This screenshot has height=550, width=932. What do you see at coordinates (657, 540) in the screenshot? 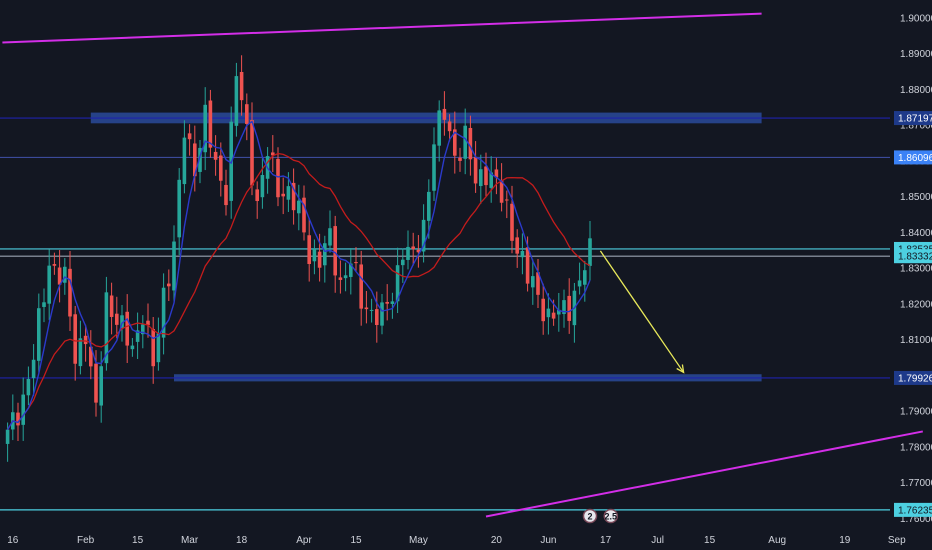
I see `x-tick-label: Jul` at bounding box center [657, 540].